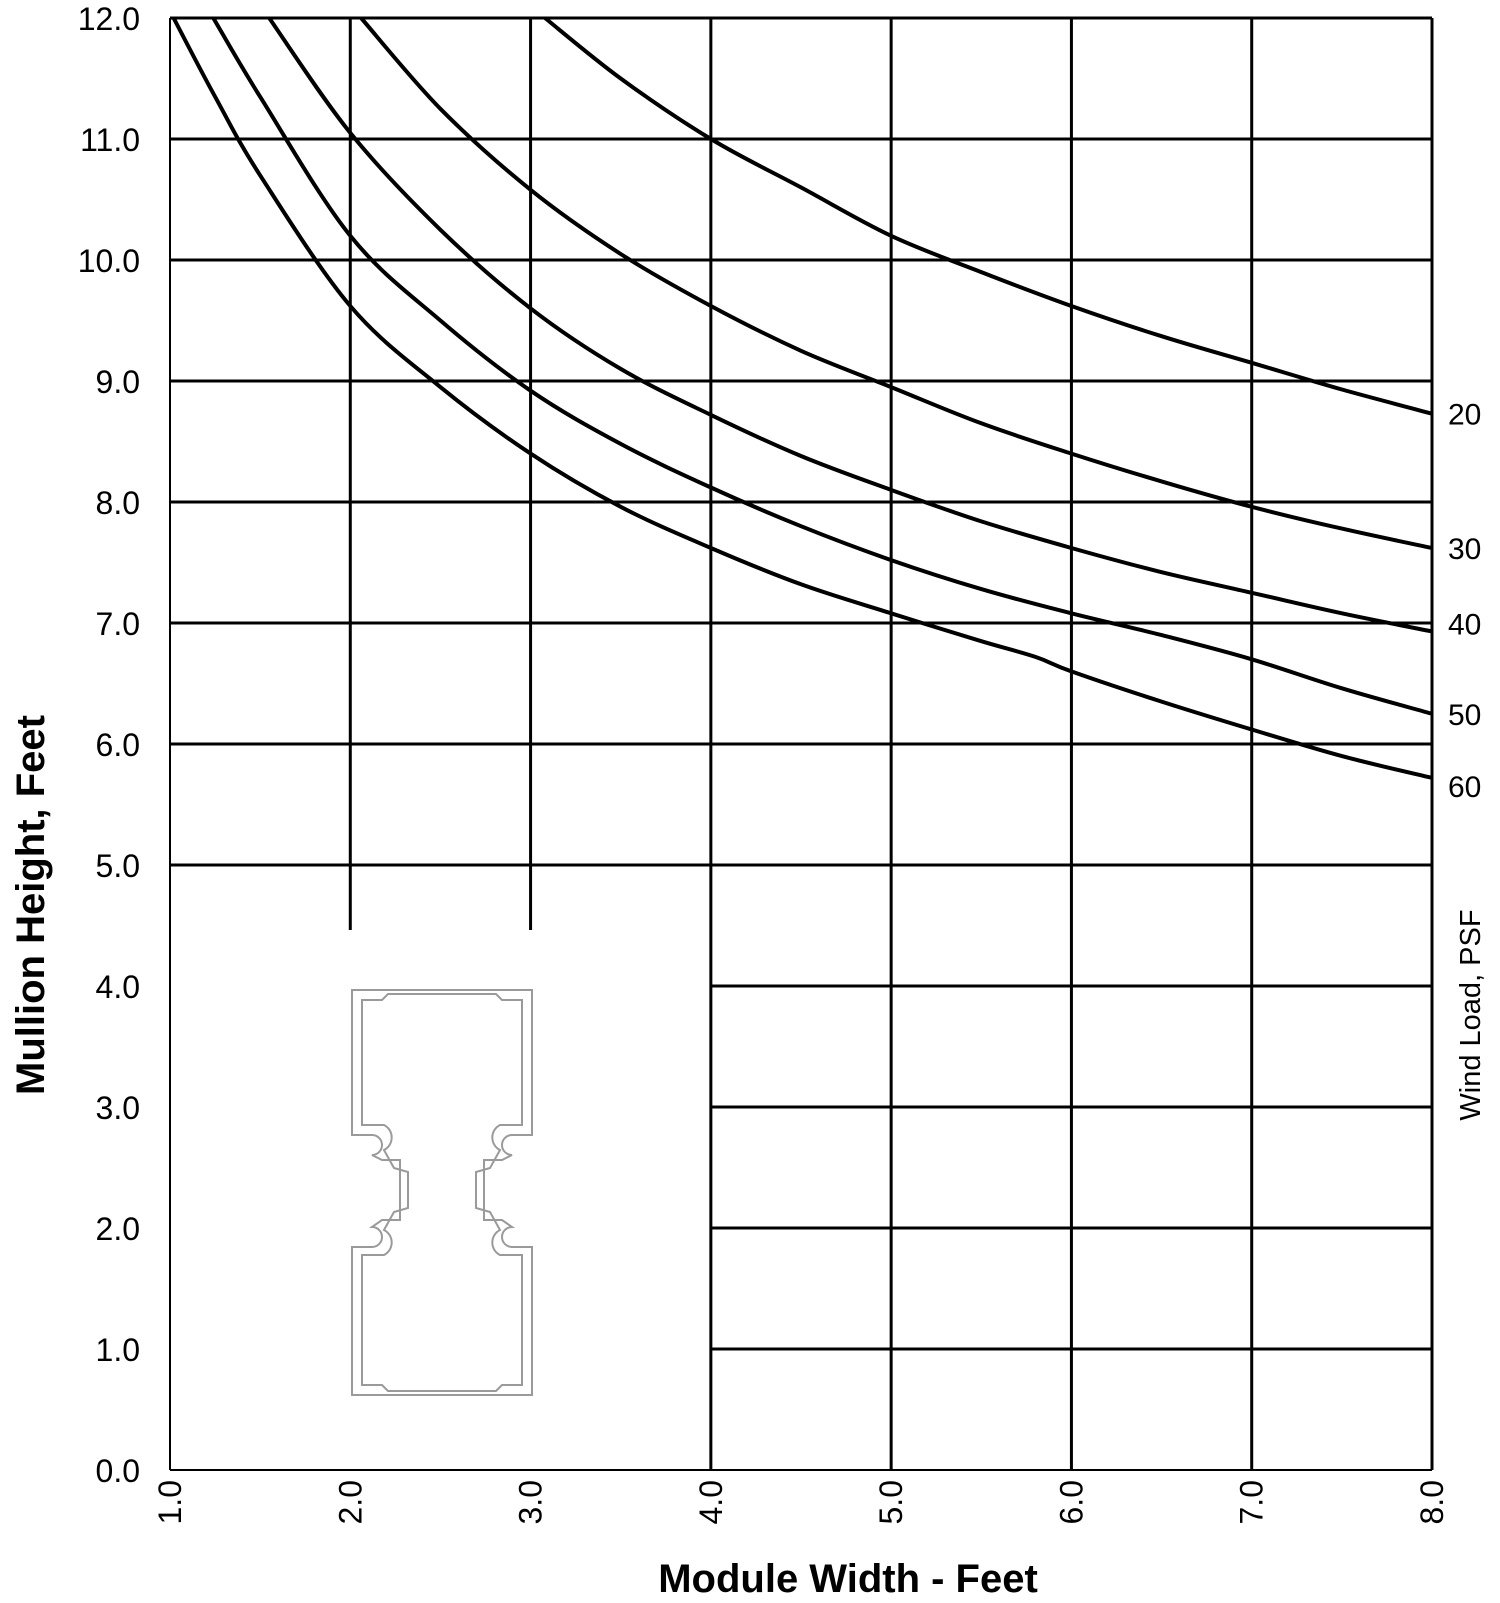 The height and width of the screenshot is (1603, 1500). Describe the element at coordinates (350, 1502) in the screenshot. I see `x-tick-label: 2.0` at that location.